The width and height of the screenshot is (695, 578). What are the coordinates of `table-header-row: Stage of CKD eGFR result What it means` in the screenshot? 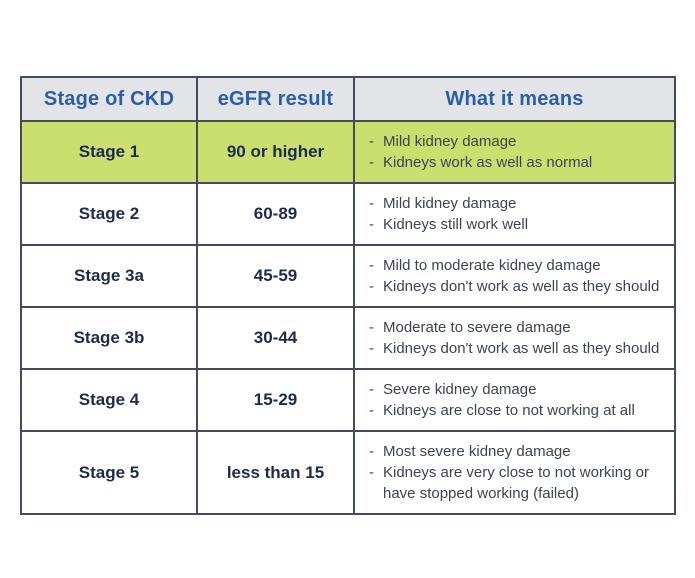 It's located at (348, 99).